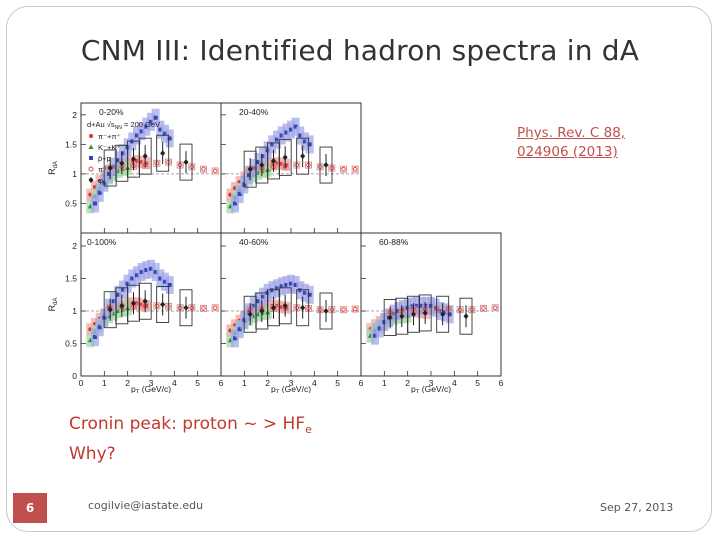 The image size is (720, 540). Describe the element at coordinates (71, 144) in the screenshot. I see `y-tick-label: 1.5` at that location.